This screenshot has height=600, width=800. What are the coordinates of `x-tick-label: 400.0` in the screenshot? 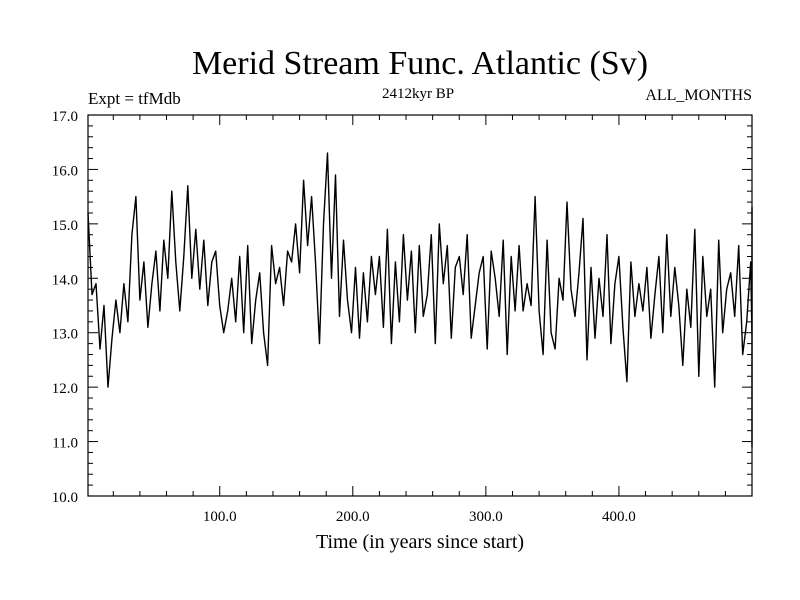 It's located at (619, 517).